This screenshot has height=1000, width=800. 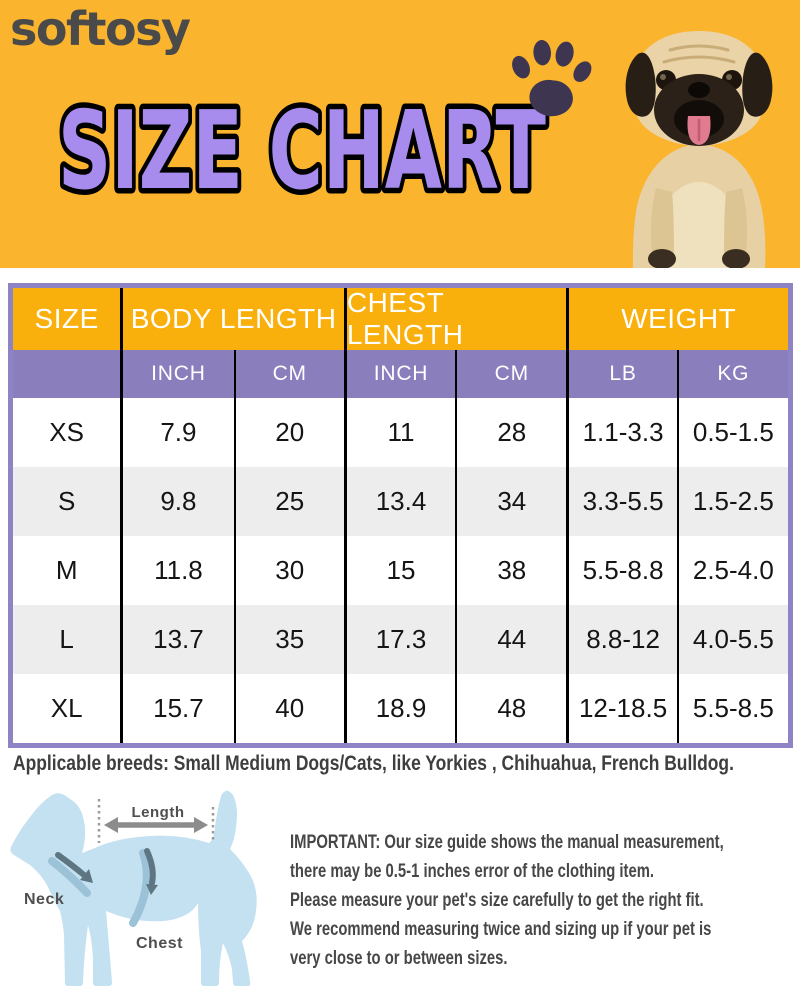 I want to click on cell-body-inch: 13.7, so click(x=177, y=639).